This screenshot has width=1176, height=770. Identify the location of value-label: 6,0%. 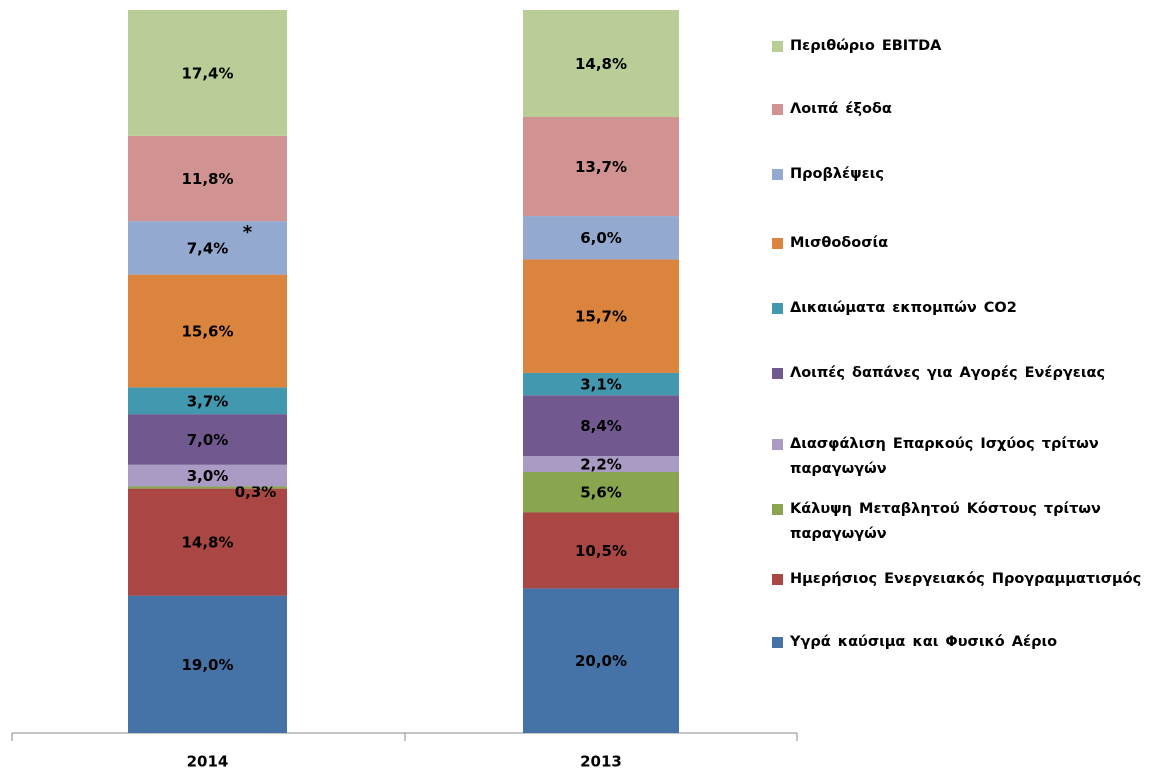
(601, 238).